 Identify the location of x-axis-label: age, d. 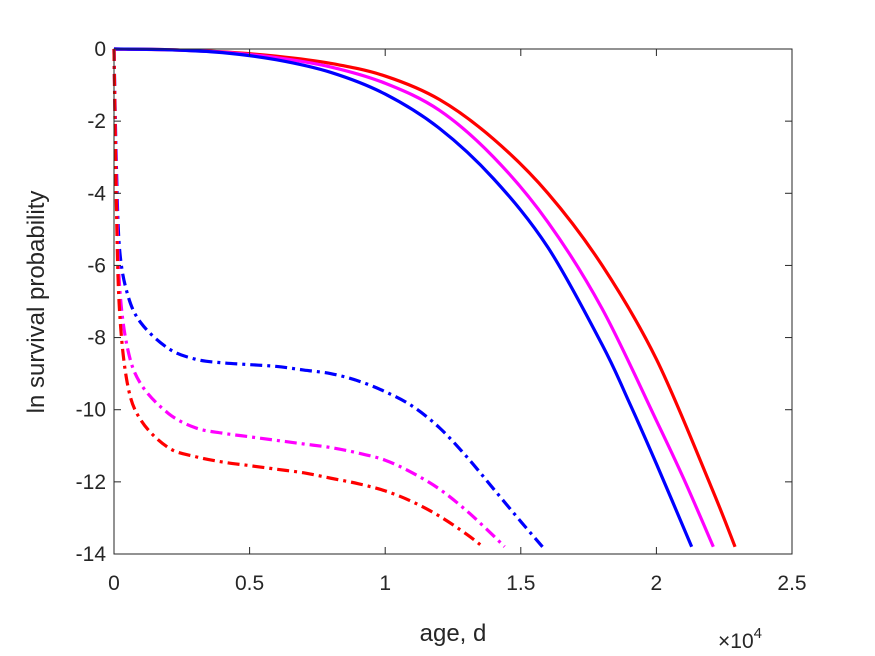
(453, 633).